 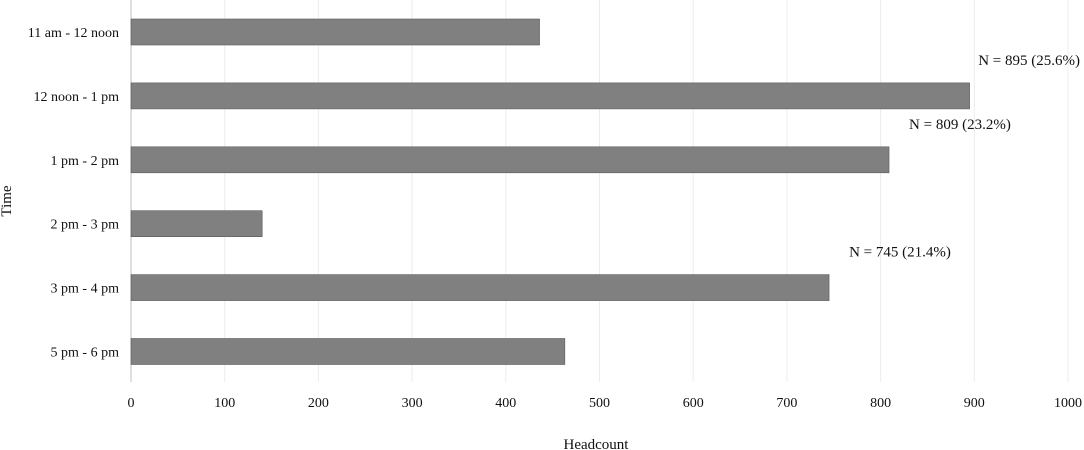 I want to click on bar-5-pm-6-pm, so click(x=348, y=351).